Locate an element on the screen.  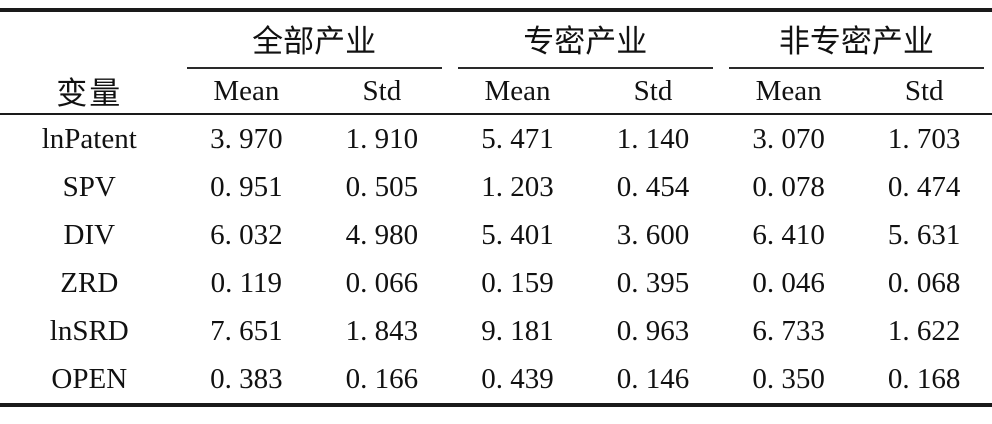
cell-value: 0. 046 is located at coordinates (788, 282).